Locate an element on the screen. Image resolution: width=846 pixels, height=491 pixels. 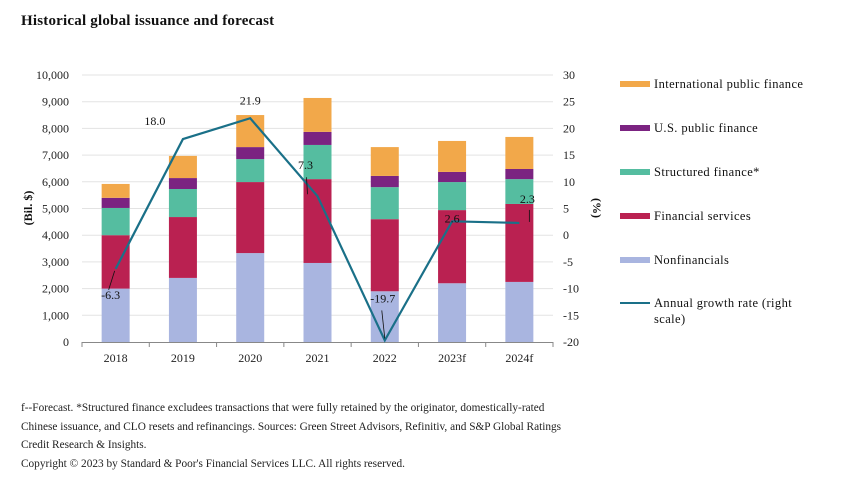
bar-structured-finance-2020 is located at coordinates (250, 171).